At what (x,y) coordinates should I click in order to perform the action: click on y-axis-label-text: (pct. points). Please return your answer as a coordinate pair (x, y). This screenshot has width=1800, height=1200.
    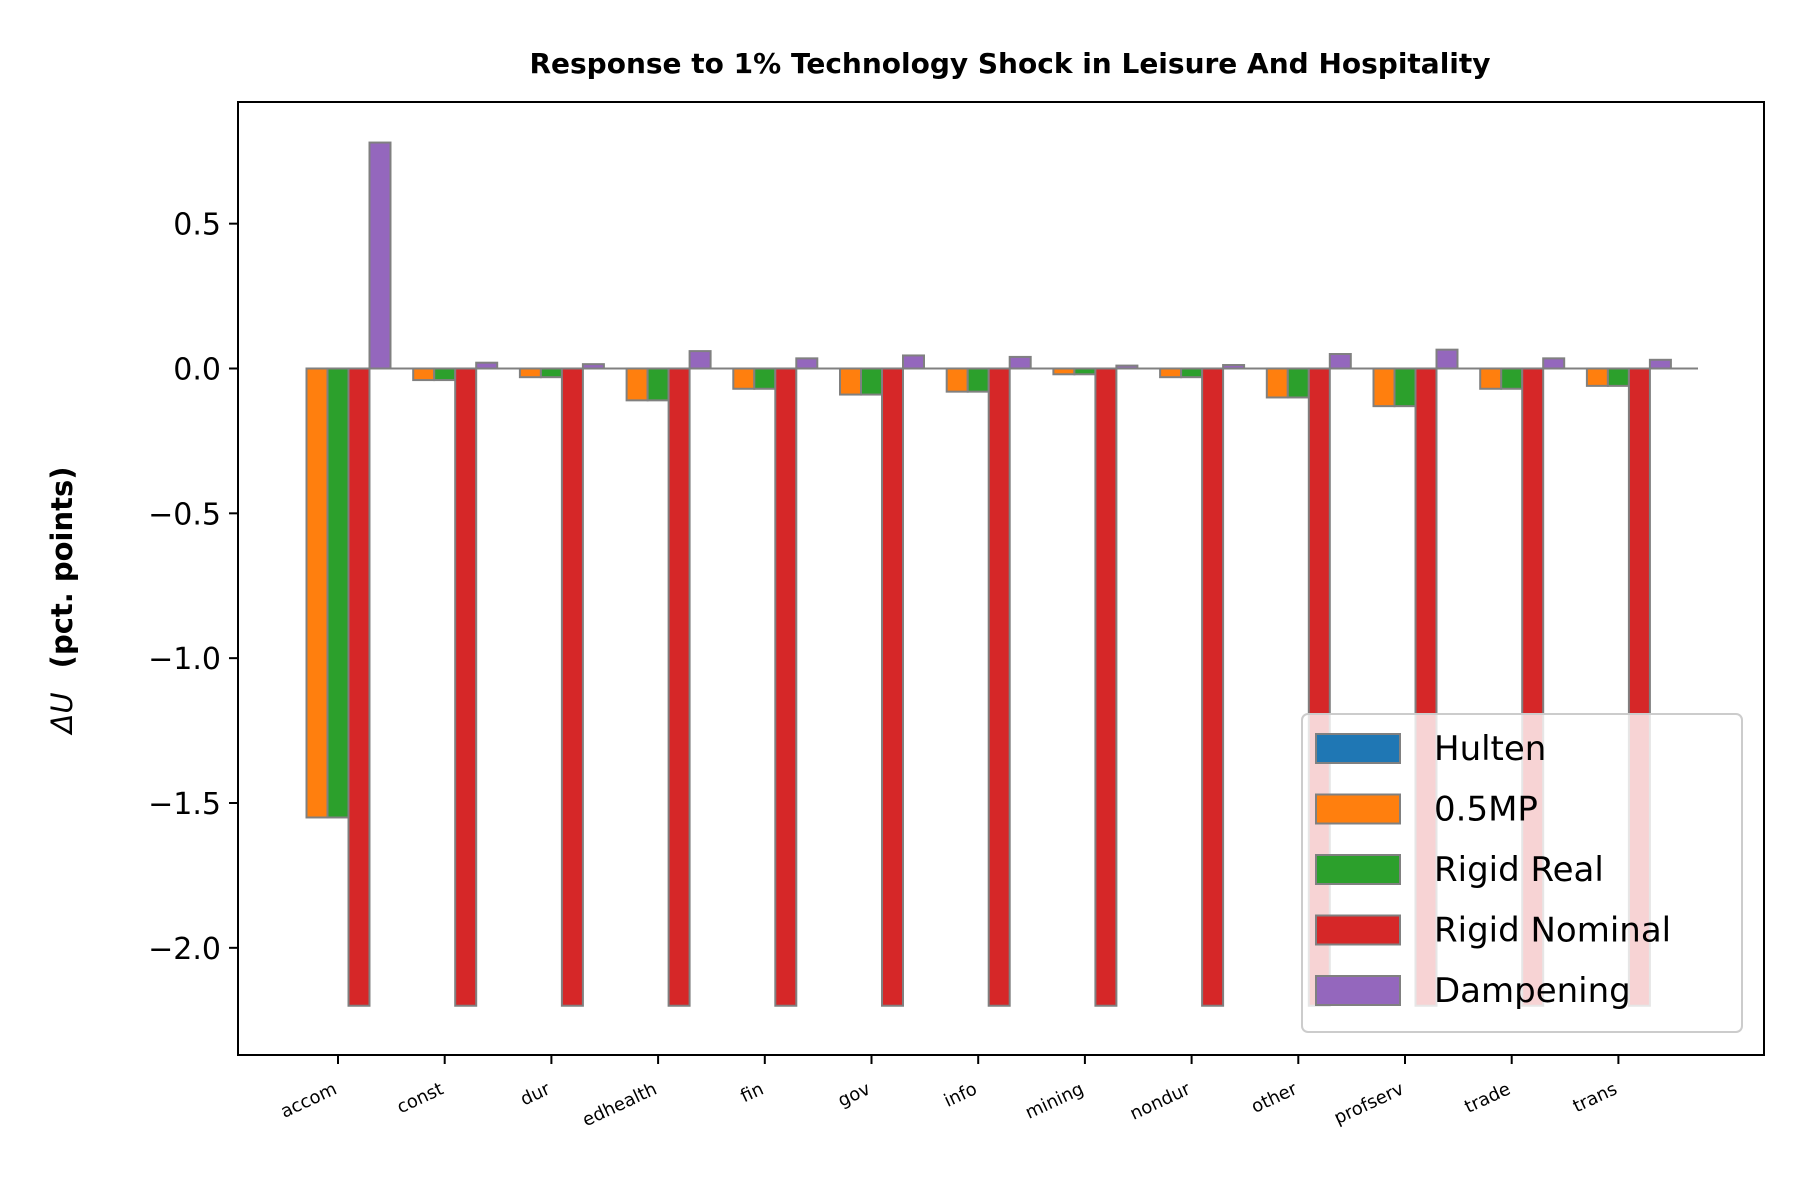
    Looking at the image, I should click on (62, 567).